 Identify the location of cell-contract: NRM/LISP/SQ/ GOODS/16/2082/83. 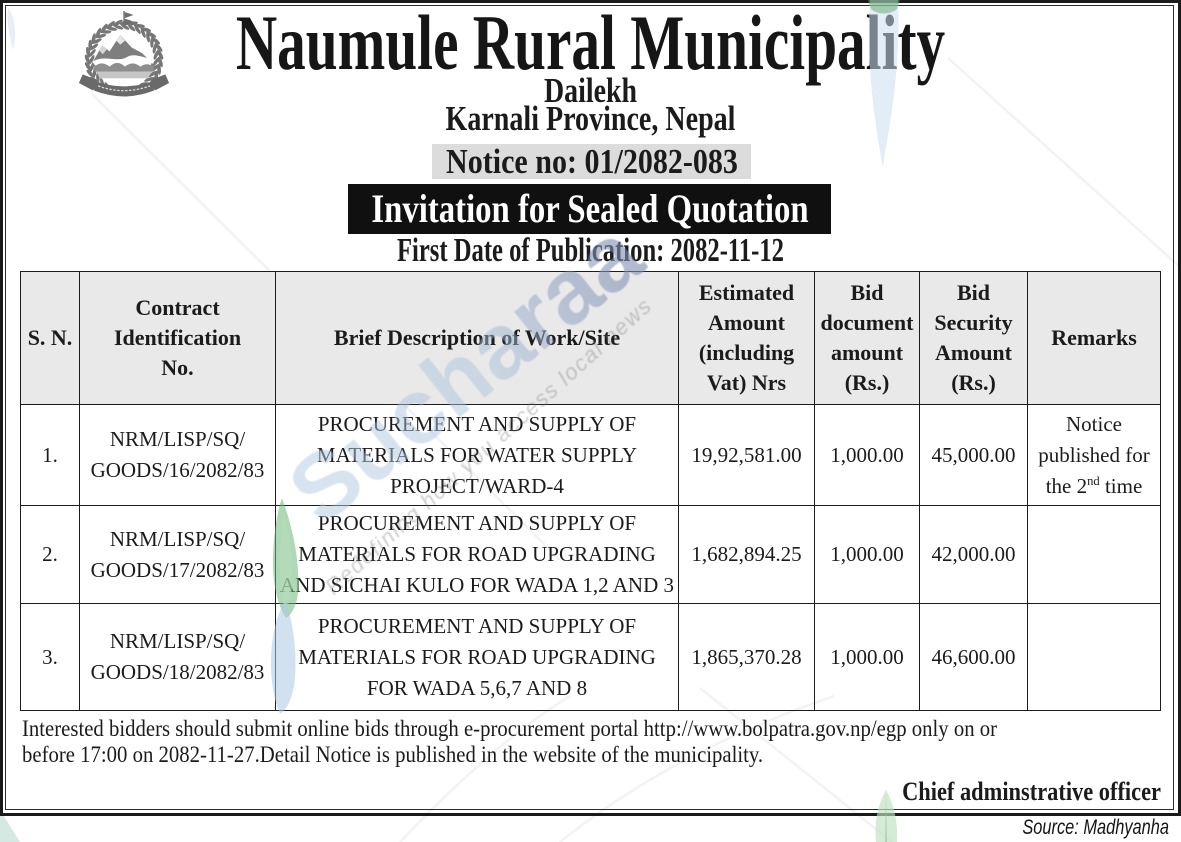
(177, 455).